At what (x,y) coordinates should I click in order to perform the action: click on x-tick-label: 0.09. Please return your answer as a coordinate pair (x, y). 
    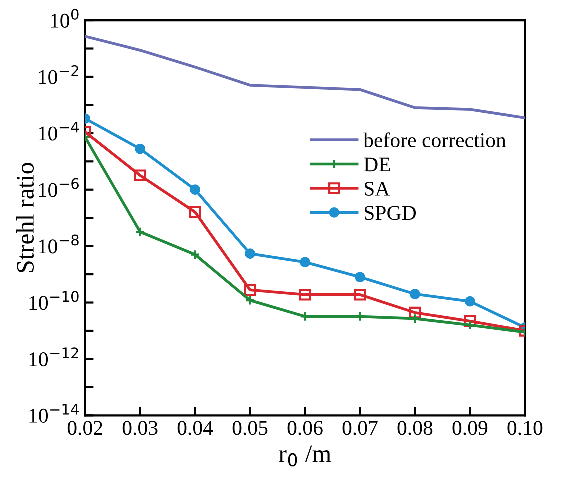
    Looking at the image, I should click on (470, 428).